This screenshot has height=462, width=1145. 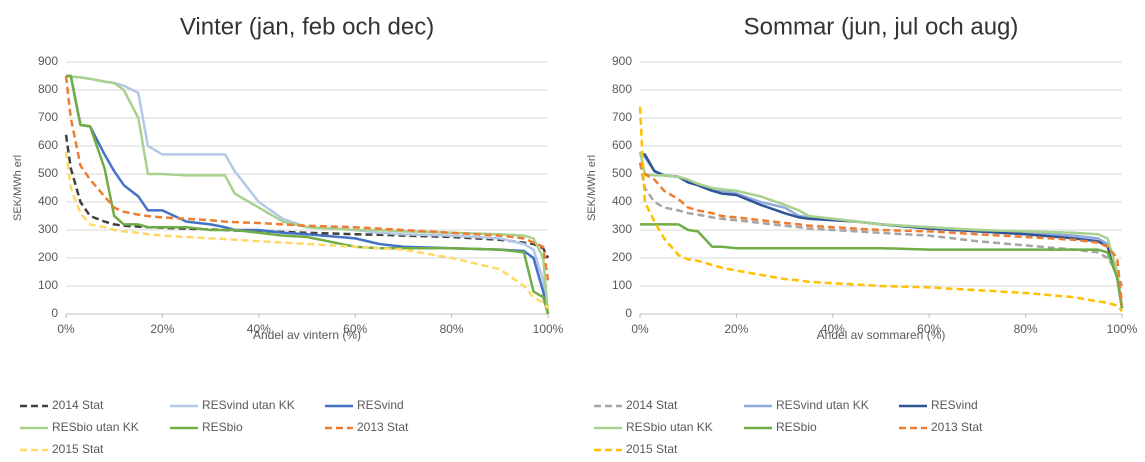 I want to click on x-axis-title: Andel av vintern (%), so click(x=307, y=335).